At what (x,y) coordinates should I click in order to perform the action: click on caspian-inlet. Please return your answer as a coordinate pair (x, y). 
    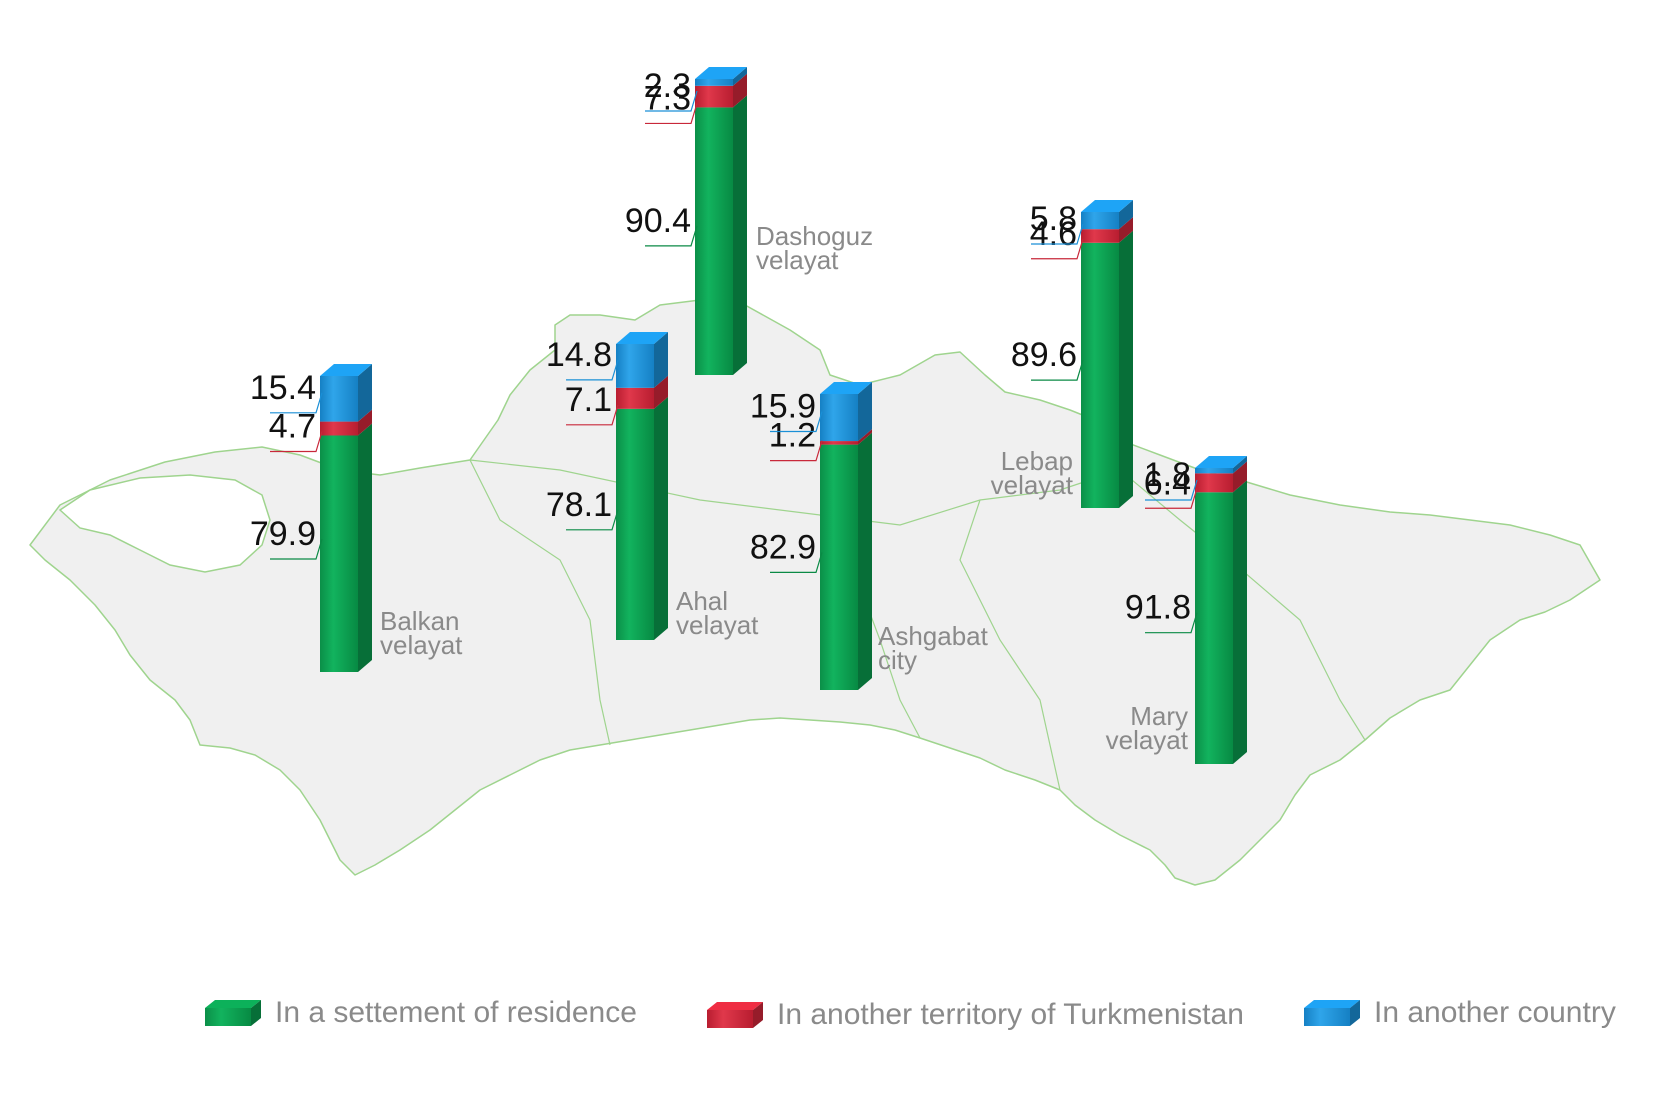
    Looking at the image, I should click on (164, 523).